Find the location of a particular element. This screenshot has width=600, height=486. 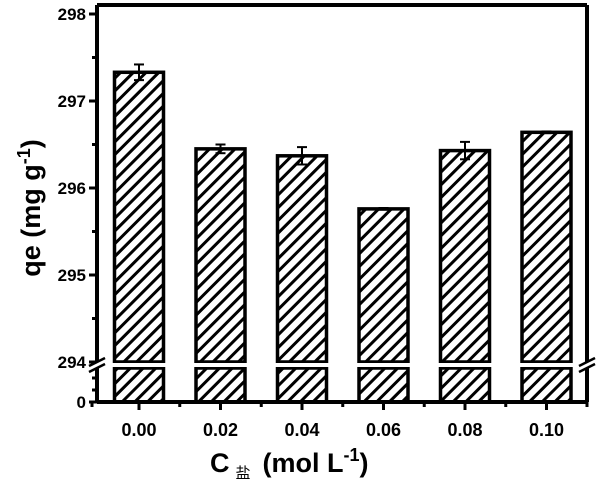

bar-lower-0.10 is located at coordinates (546, 385).